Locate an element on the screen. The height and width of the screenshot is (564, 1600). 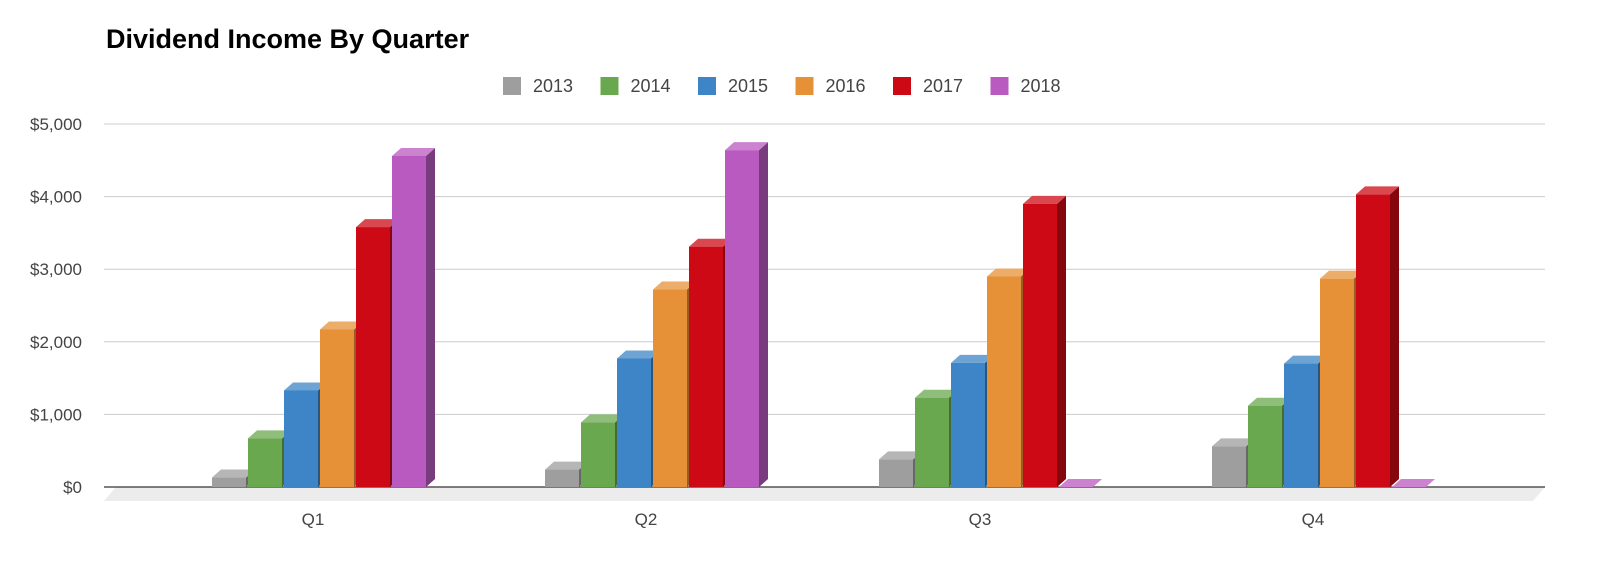
chart-title: Dividend Income By Quarter is located at coordinates (288, 39).